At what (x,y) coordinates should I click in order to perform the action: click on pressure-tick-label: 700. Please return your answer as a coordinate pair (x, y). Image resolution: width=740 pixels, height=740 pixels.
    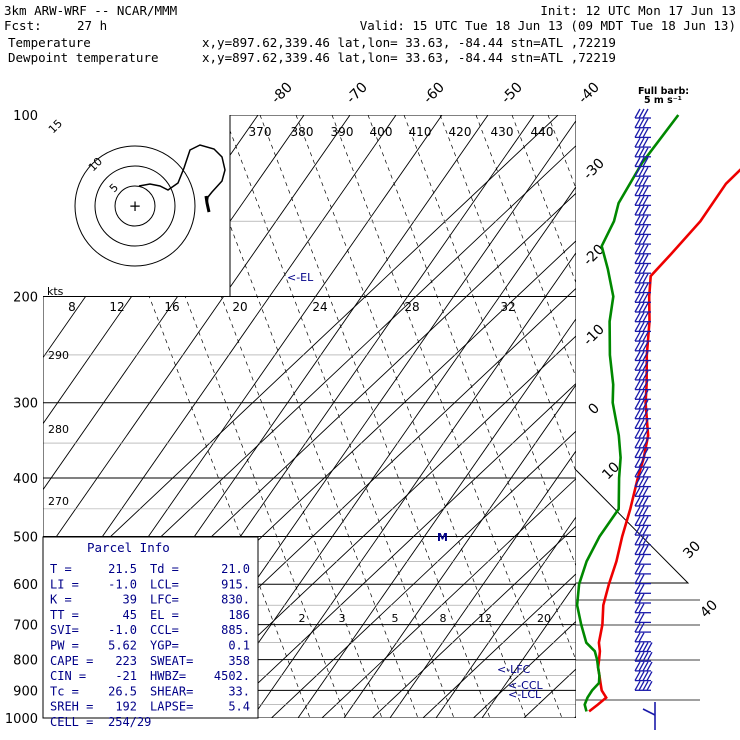
    Looking at the image, I should click on (25, 626).